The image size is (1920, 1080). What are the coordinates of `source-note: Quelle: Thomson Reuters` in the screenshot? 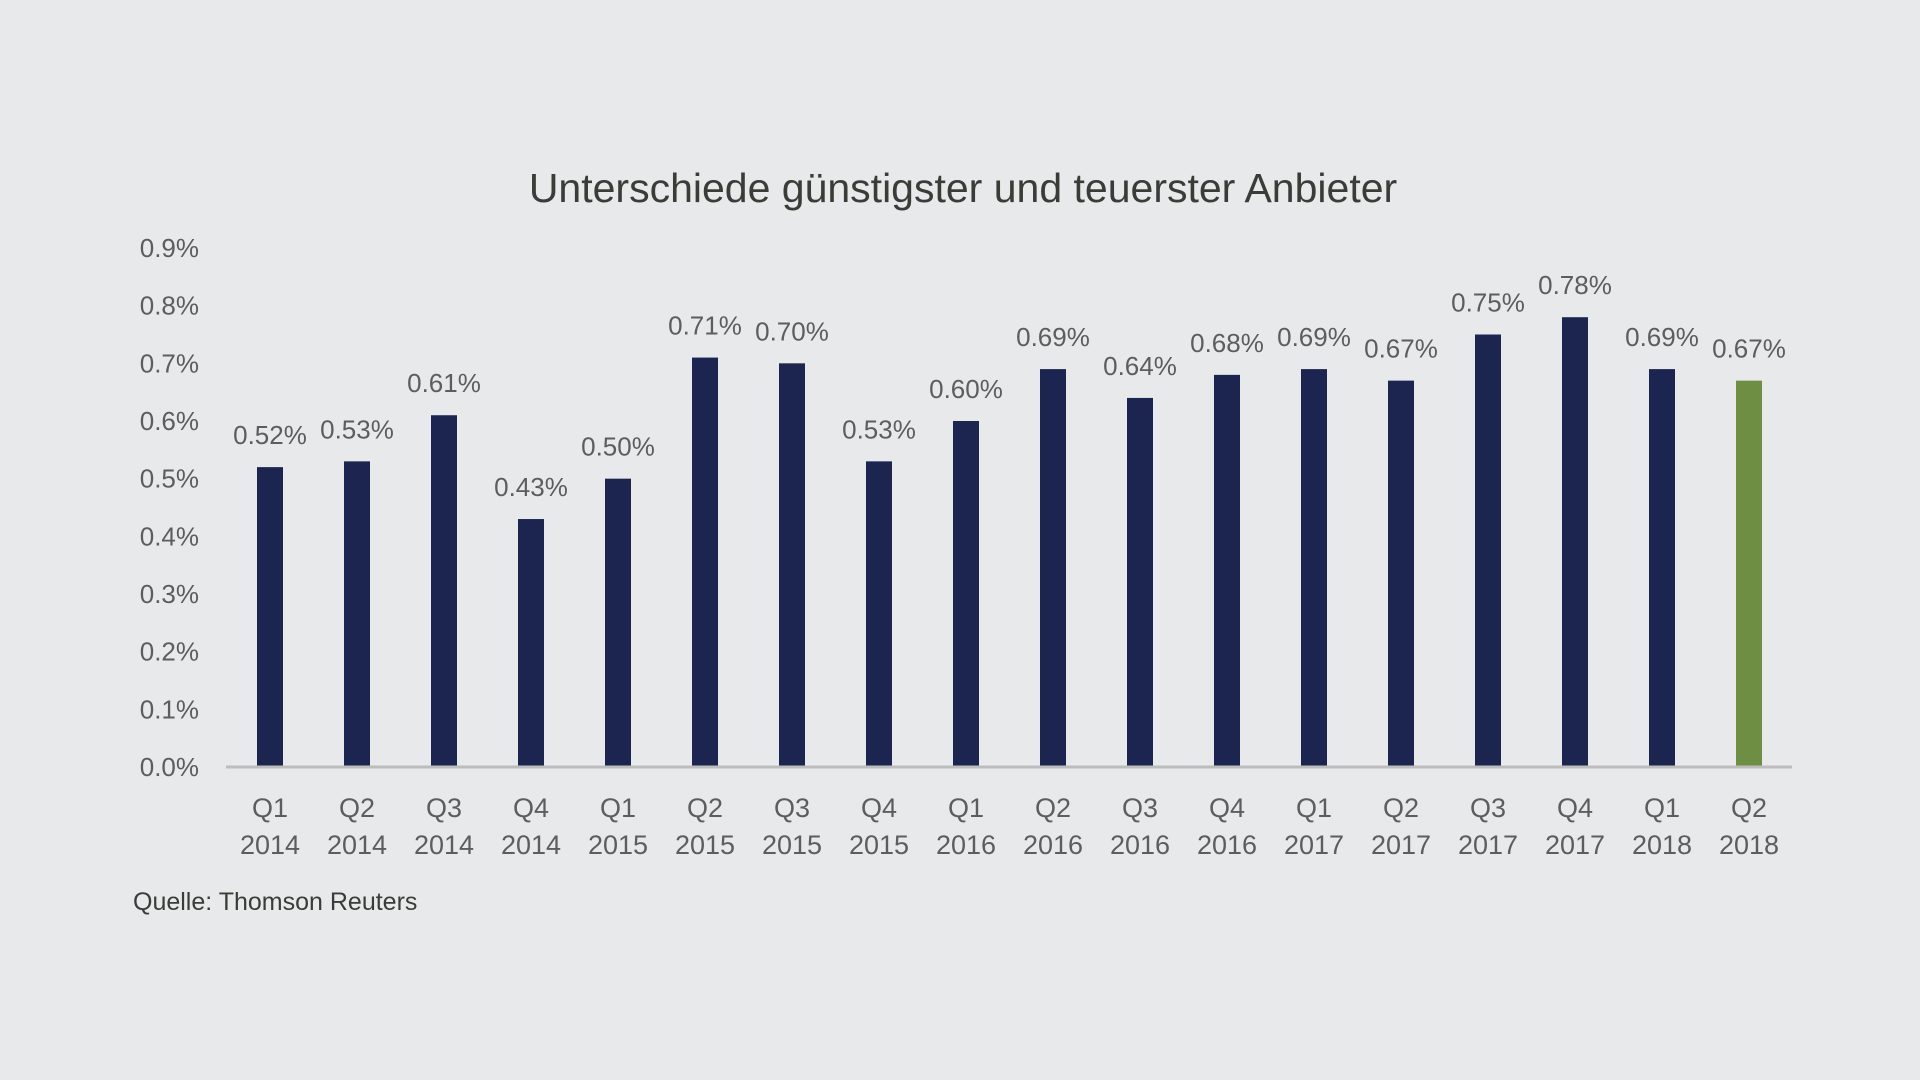 It's located at (275, 902).